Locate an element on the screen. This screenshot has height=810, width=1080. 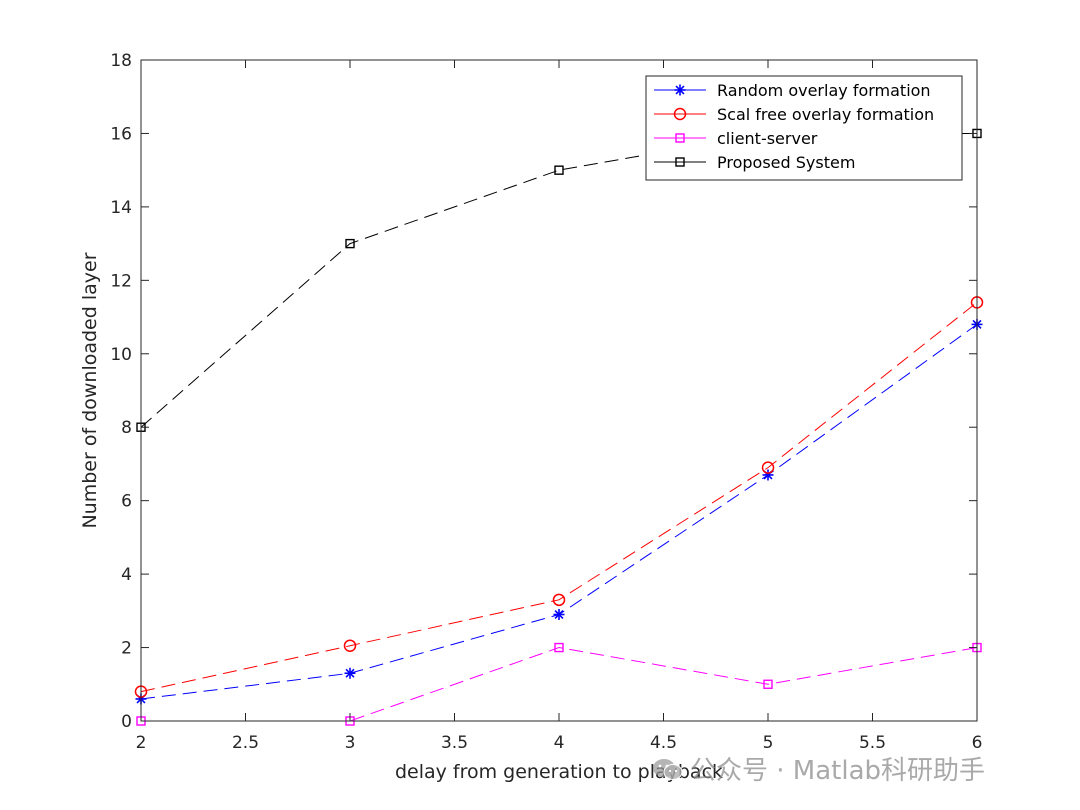
watermark: 公众号 · Matlab科研助手 is located at coordinates (818, 768).